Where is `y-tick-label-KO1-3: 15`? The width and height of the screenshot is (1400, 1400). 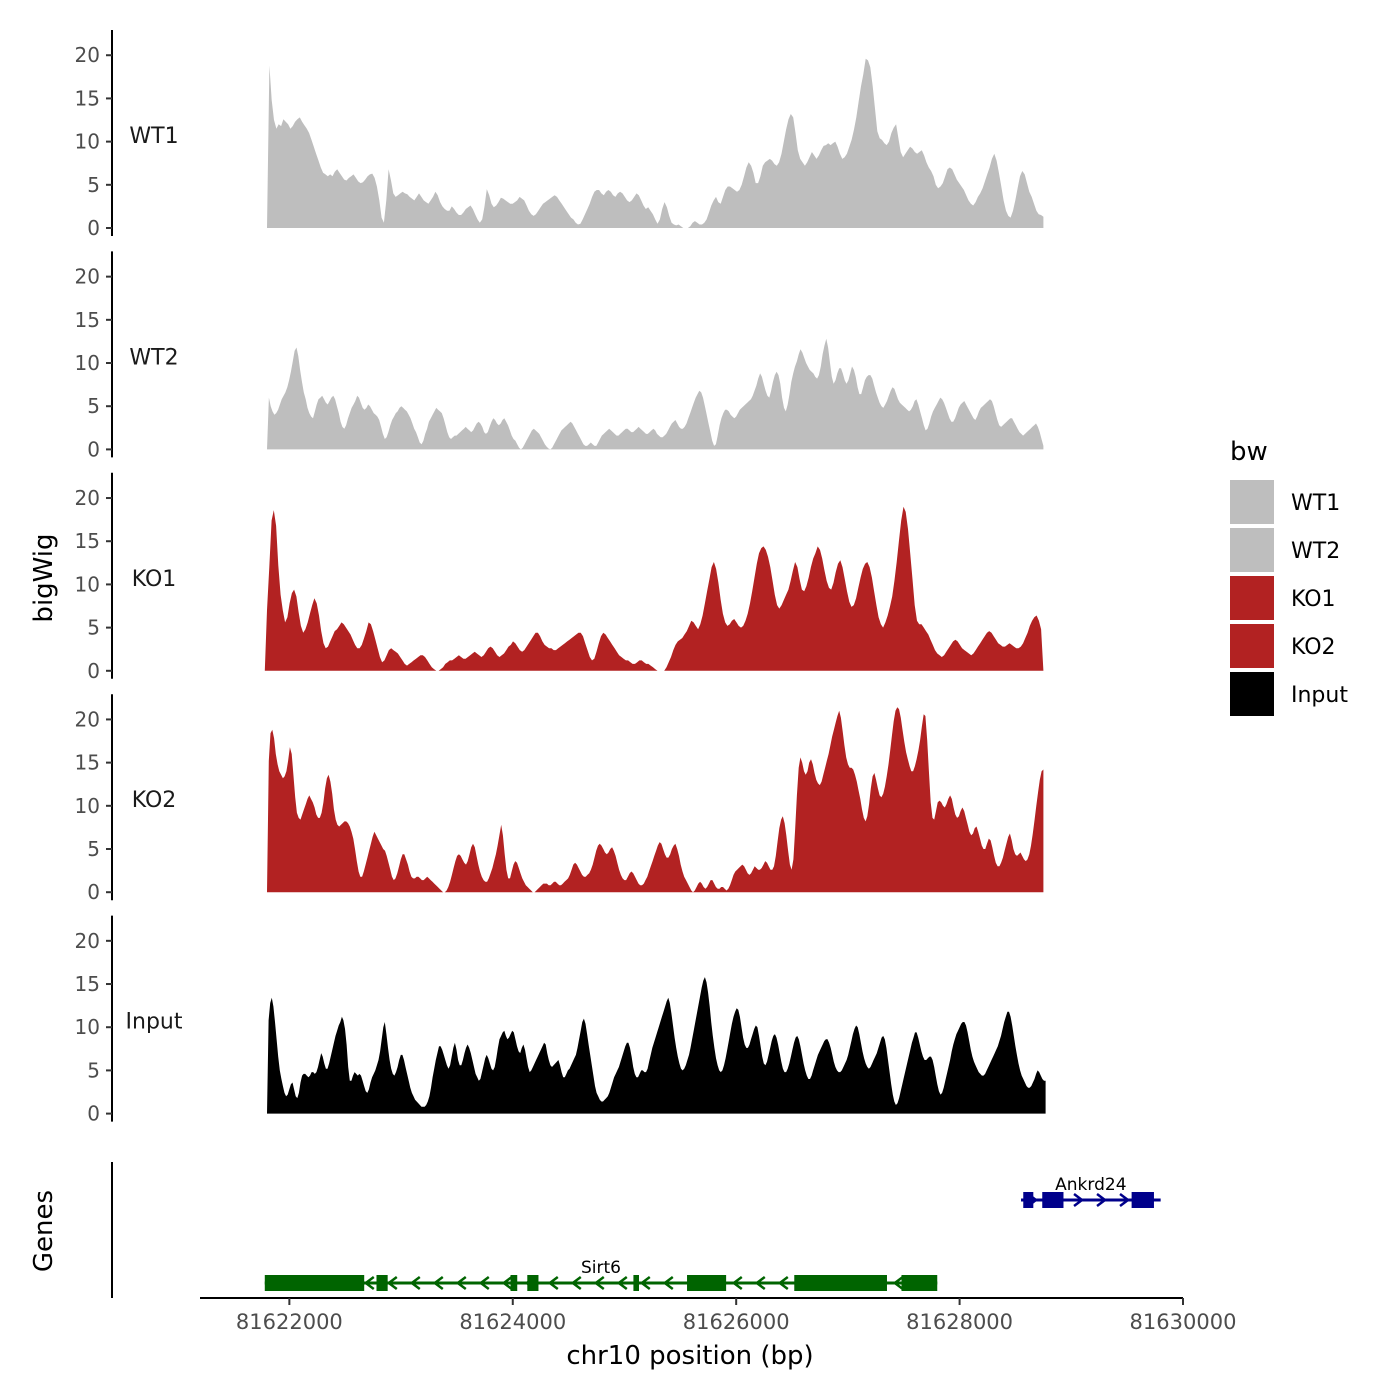
y-tick-label-KO1-3: 15 is located at coordinates (87, 541).